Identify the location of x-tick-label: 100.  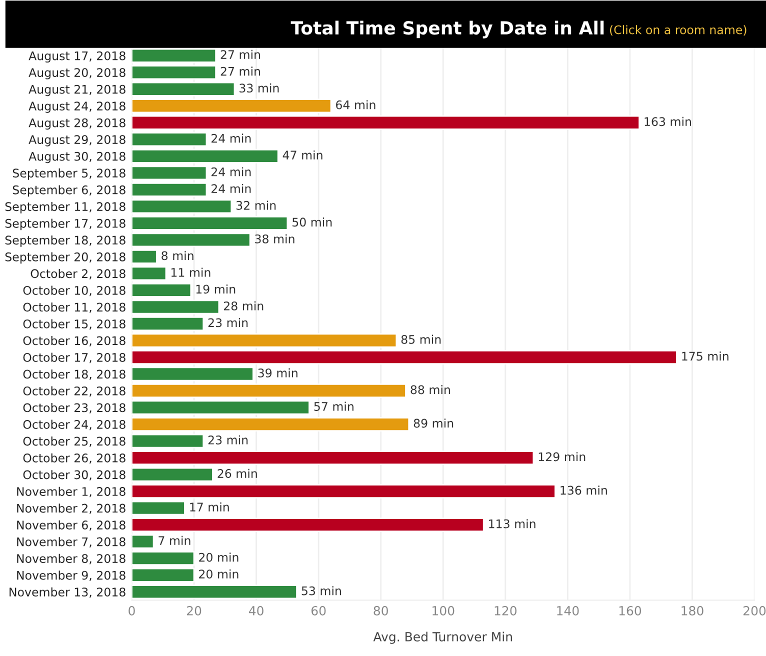
(443, 611).